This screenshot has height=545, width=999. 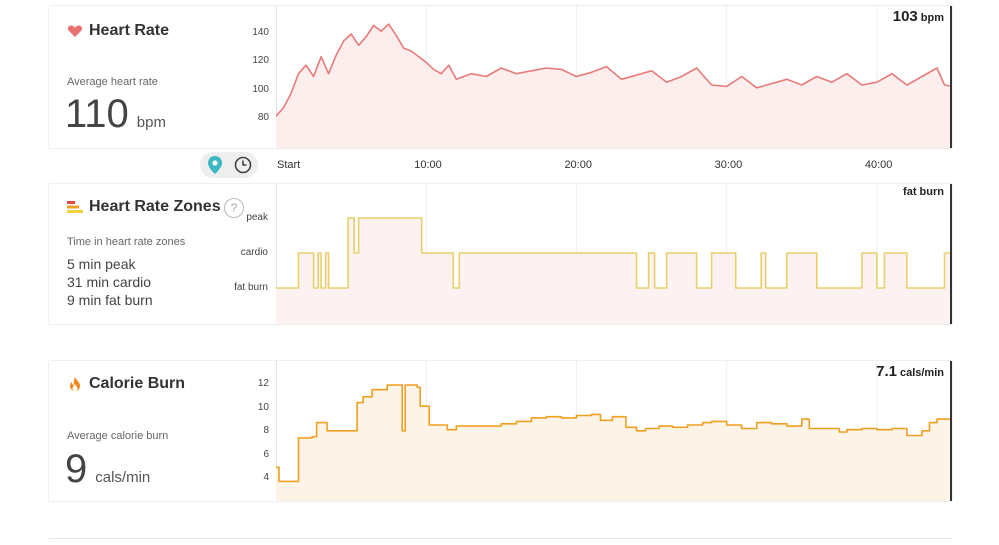 What do you see at coordinates (266, 454) in the screenshot?
I see `cal-y-tick-label: 6` at bounding box center [266, 454].